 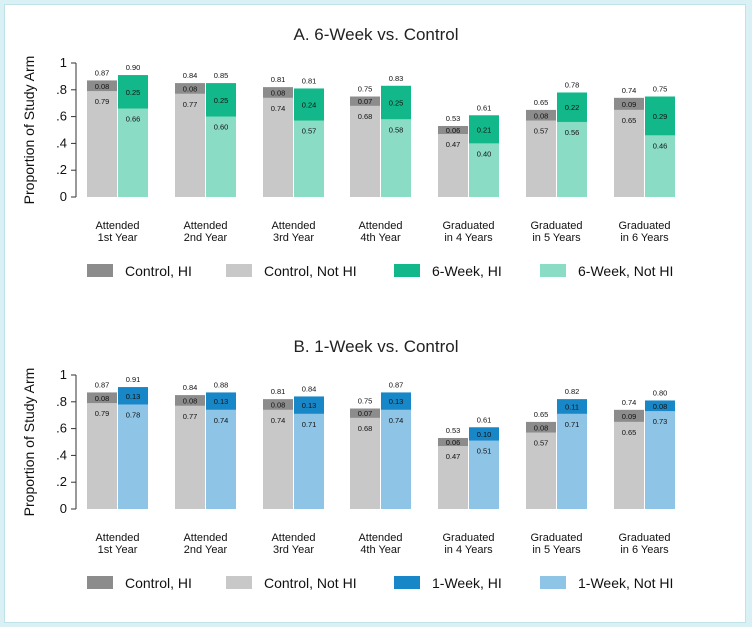 I want to click on label-treatment-hi-0-5: 0.22, so click(x=572, y=107).